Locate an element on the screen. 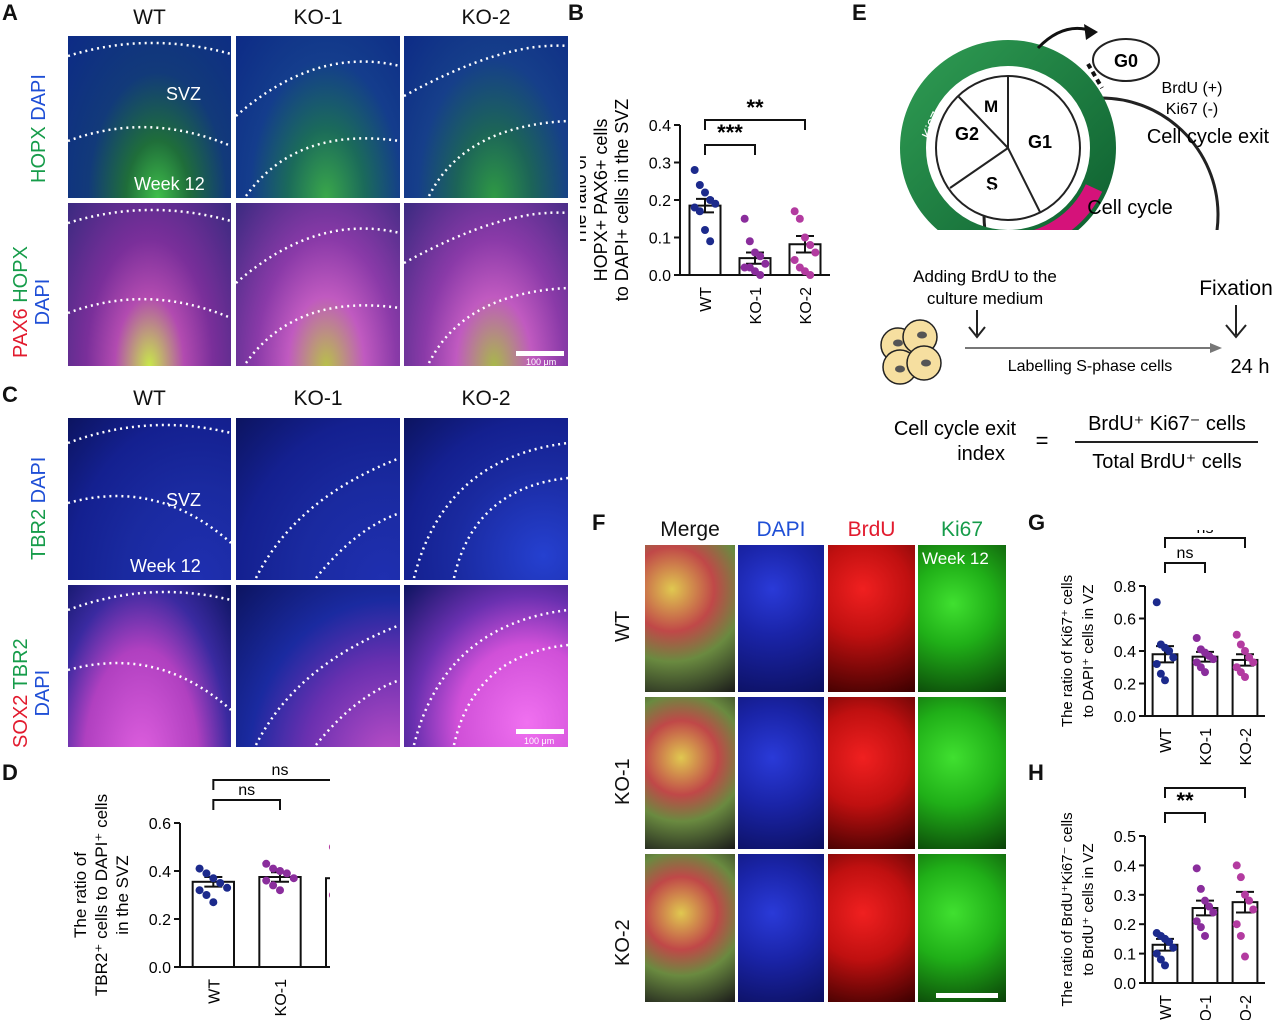 Image resolution: width=1280 pixels, height=1023 pixels. panel-label-c: C is located at coordinates (10, 394).